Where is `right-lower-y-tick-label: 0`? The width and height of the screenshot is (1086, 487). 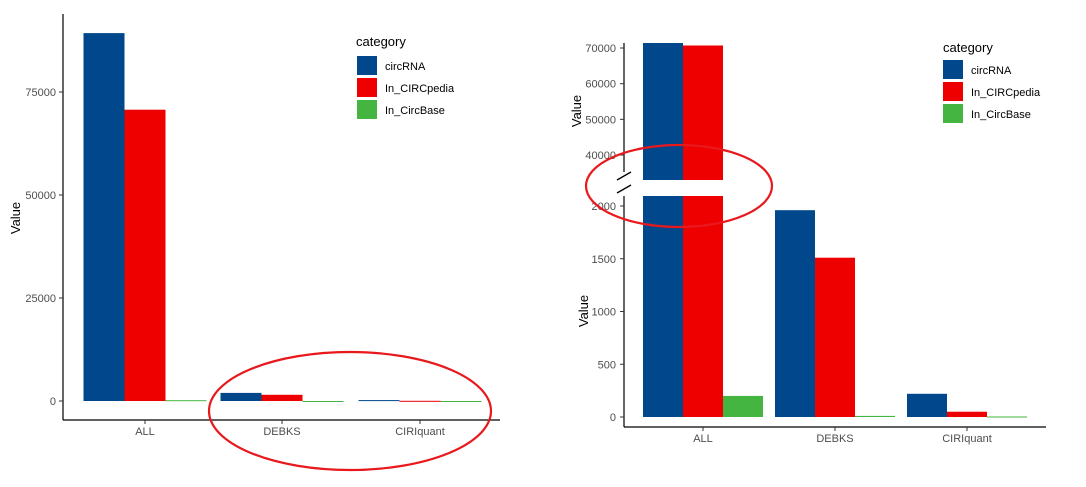
right-lower-y-tick-label: 0 is located at coordinates (613, 418).